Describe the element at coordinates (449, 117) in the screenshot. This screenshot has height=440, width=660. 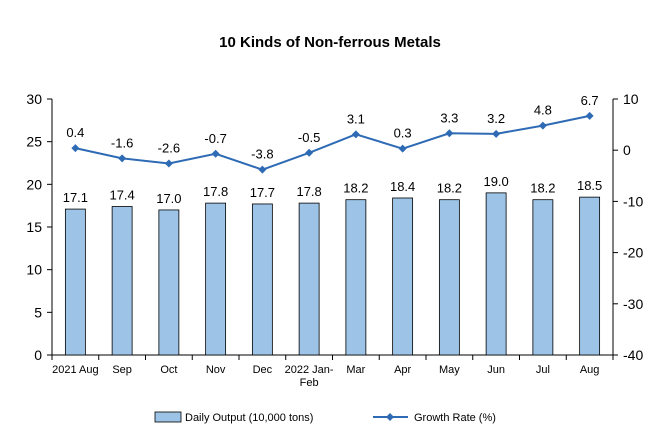
I see `line-data-label: 3.3` at that location.